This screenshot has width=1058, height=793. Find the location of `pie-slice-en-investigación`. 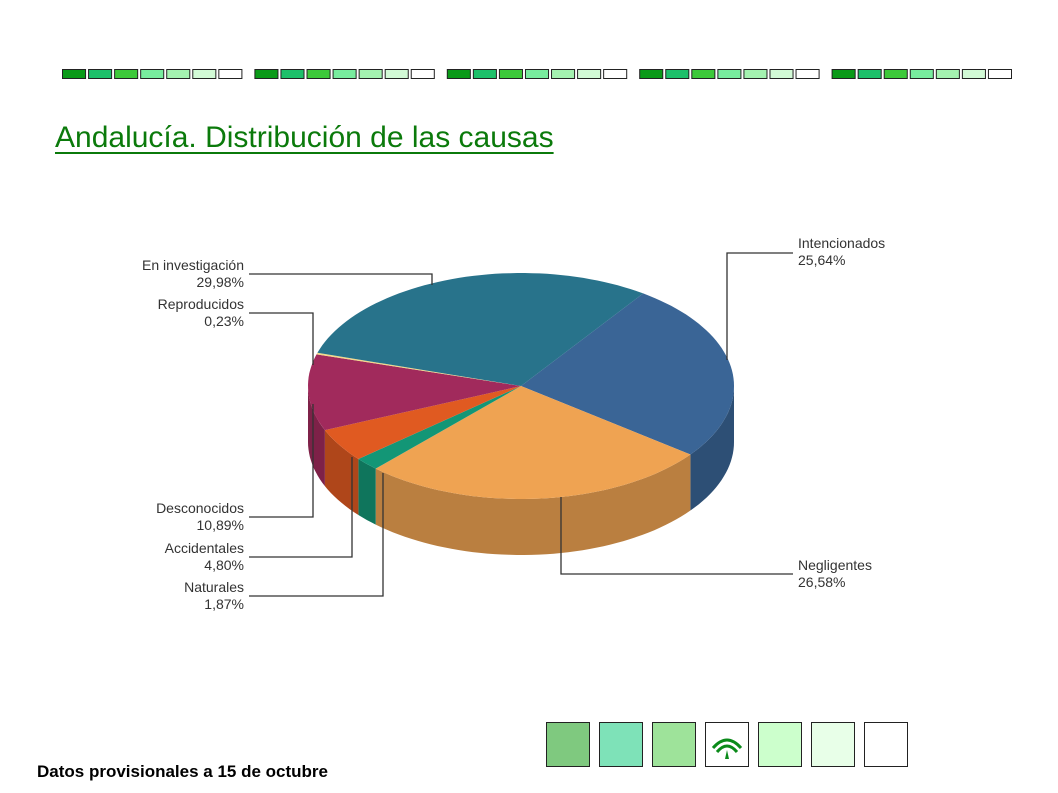

pie-slice-en-investigación is located at coordinates (480, 329).